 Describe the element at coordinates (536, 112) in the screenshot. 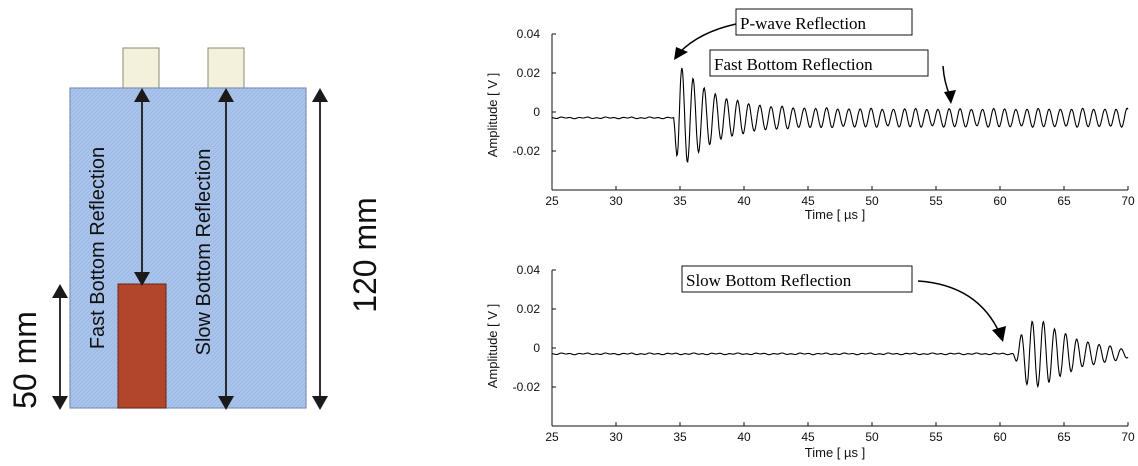

I see `top-y-tick-label: 0` at that location.